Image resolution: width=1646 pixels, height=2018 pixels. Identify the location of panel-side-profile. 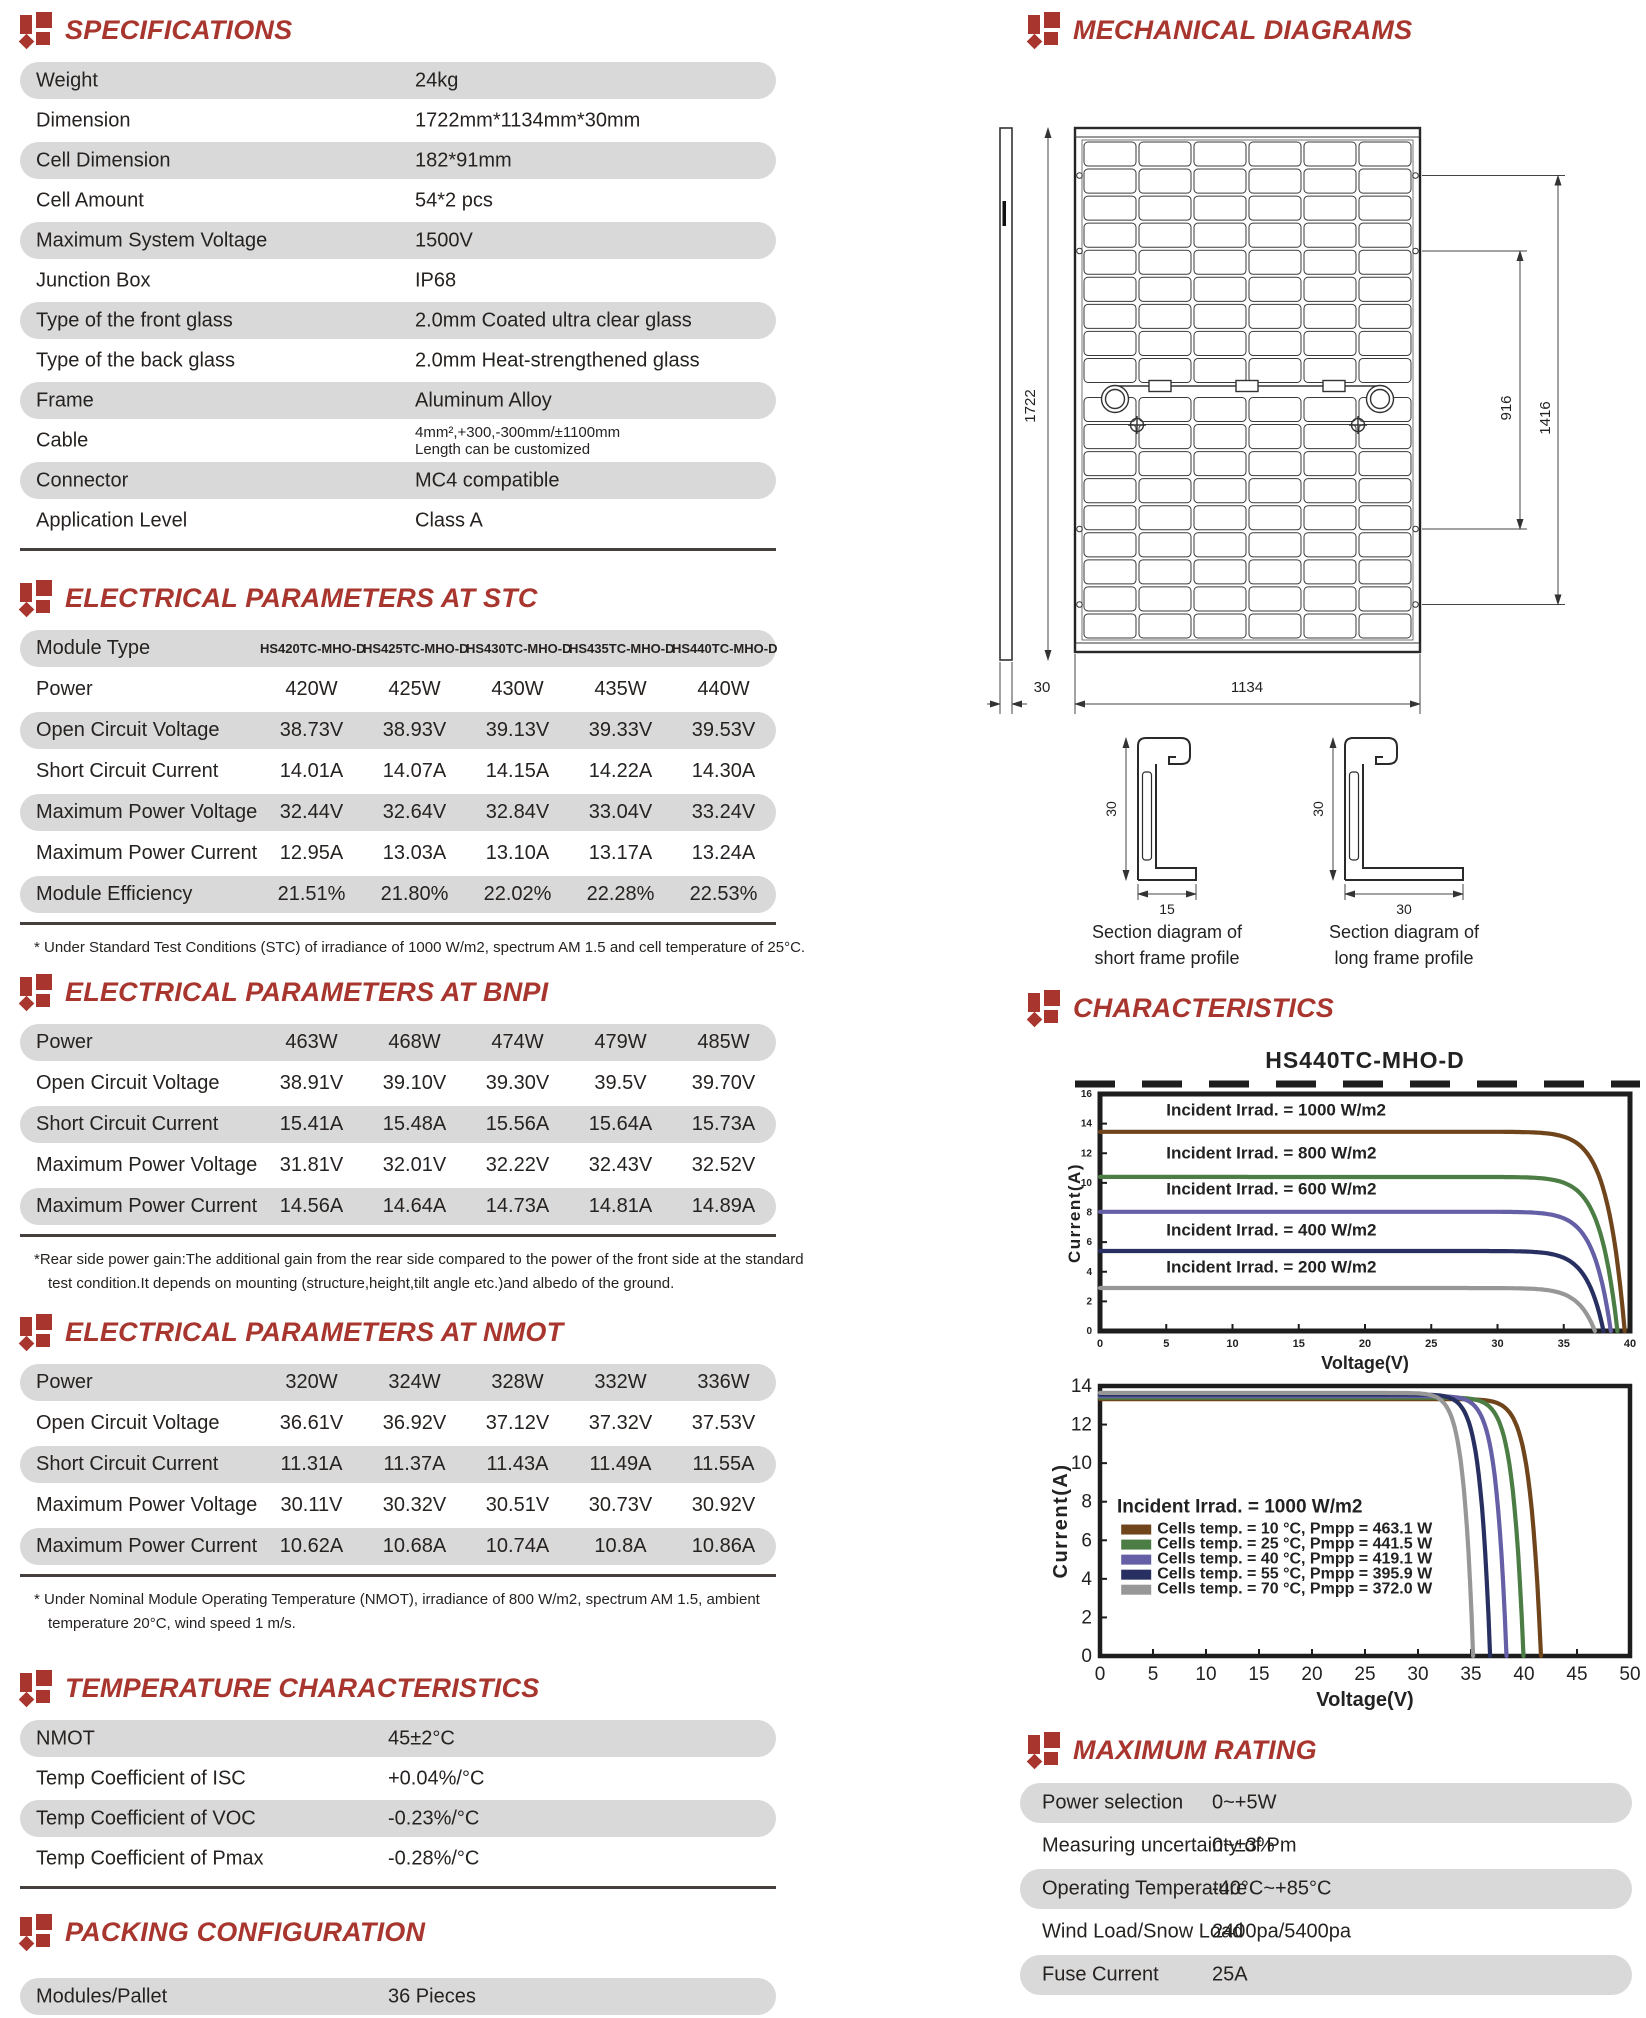
(1006, 394).